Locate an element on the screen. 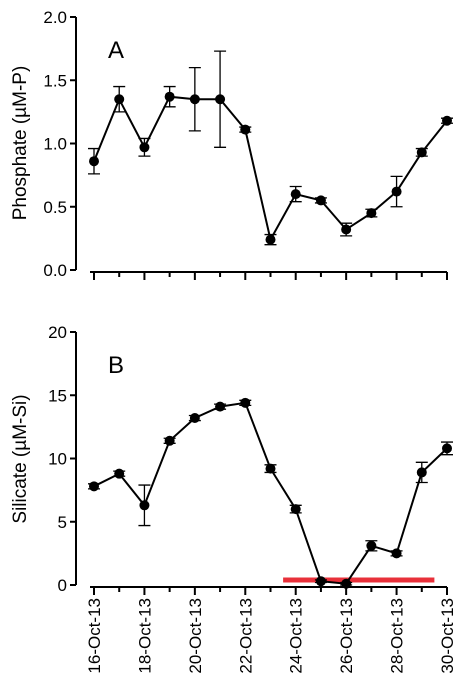 The image size is (474, 685). x-tick-label: 20-Oct-13 is located at coordinates (195, 636).